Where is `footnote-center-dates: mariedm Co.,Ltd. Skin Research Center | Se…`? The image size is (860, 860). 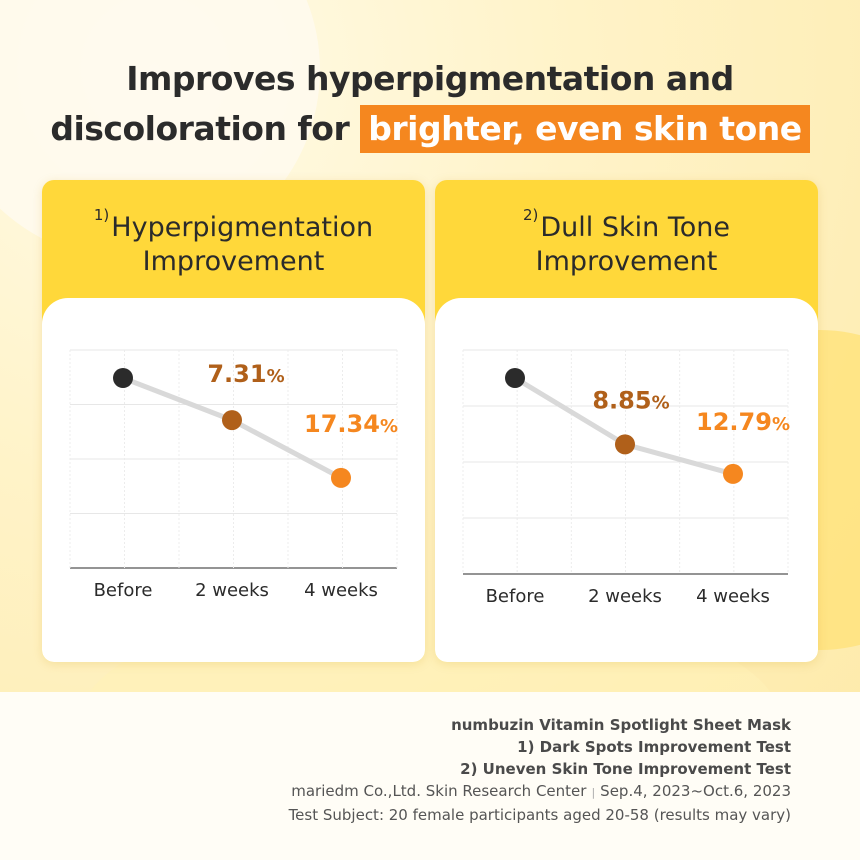 footnote-center-dates: mariedm Co.,Ltd. Skin Research Center | Se… is located at coordinates (540, 792).